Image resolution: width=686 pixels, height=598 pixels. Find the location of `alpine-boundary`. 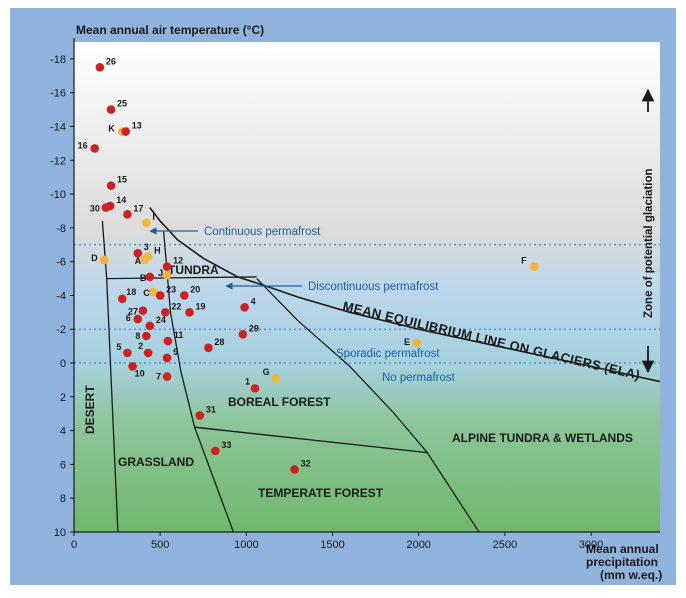

alpine-boundary is located at coordinates (368, 405).